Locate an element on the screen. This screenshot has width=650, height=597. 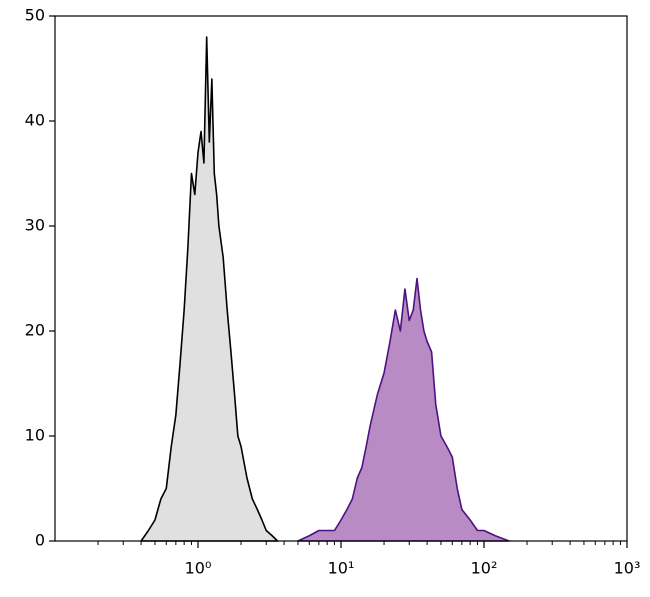
x-tick-label: 10⁰ is located at coordinates (198, 568).